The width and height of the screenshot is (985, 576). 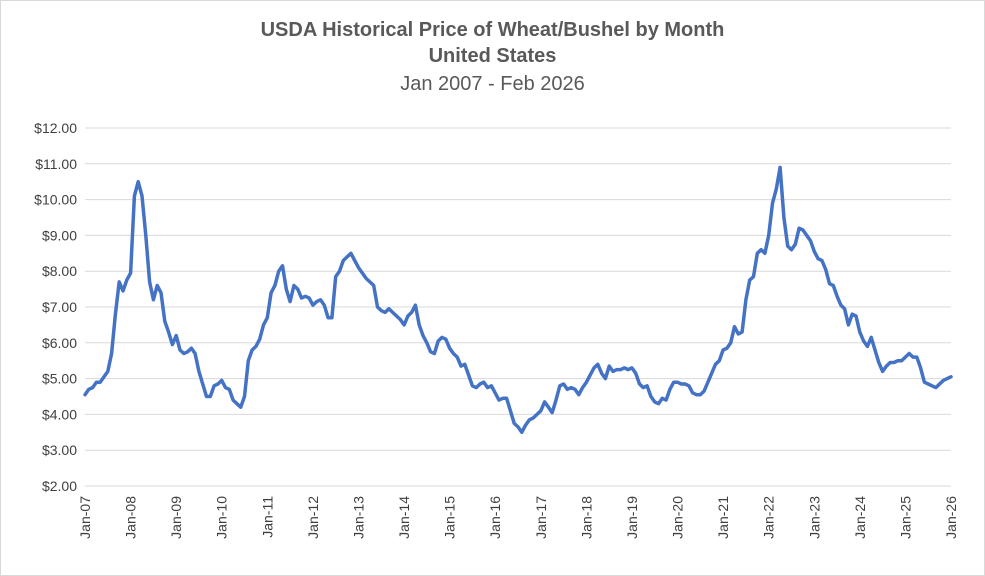 I want to click on y-tick-label: $4.00, so click(x=59, y=414).